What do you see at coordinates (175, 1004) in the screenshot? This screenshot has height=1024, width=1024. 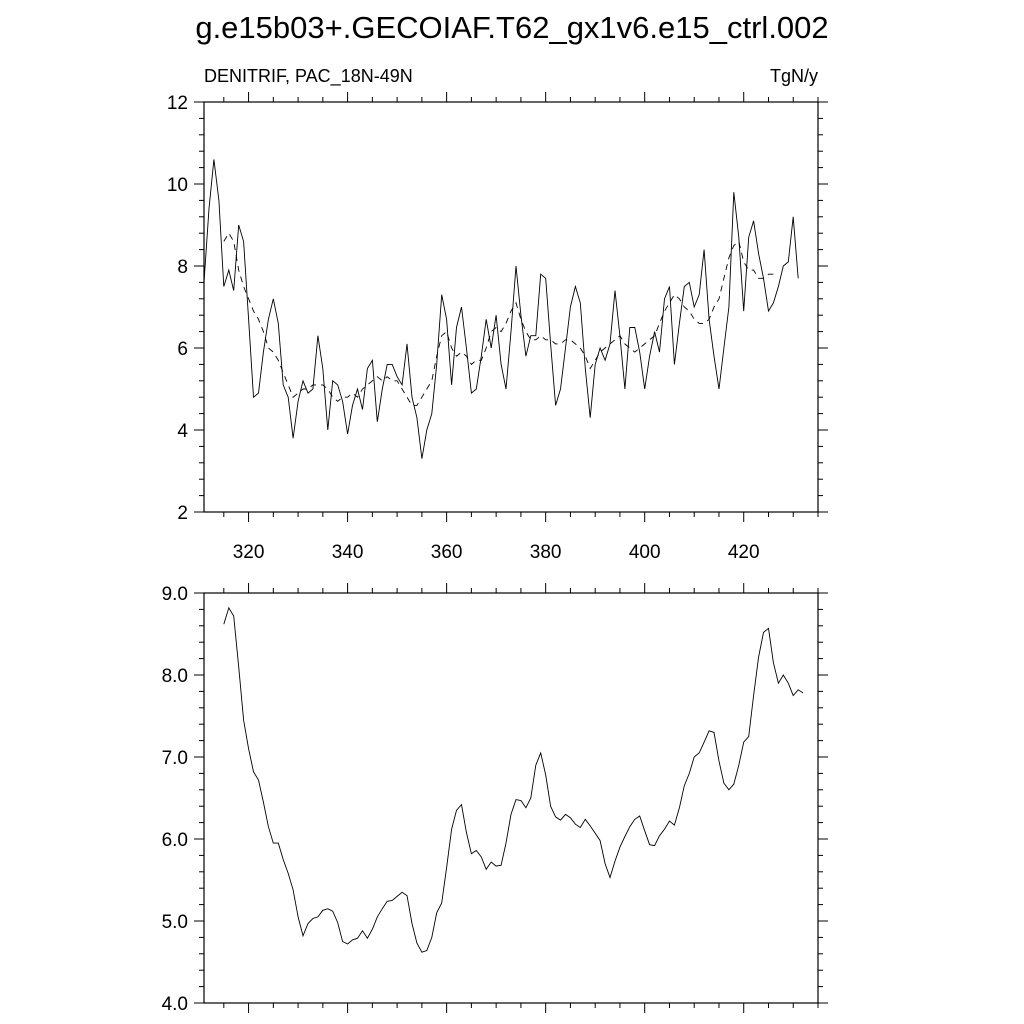 I see `bottom-y-tick-label: 4.0` at bounding box center [175, 1004].